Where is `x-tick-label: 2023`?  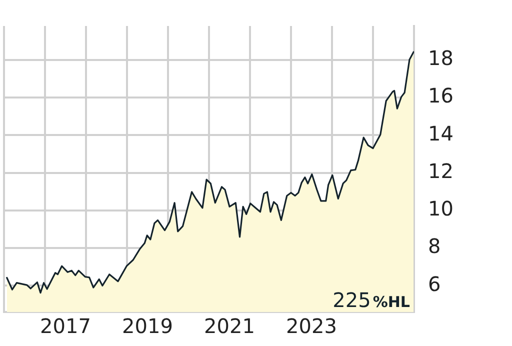
x-tick-label: 2023 is located at coordinates (311, 326).